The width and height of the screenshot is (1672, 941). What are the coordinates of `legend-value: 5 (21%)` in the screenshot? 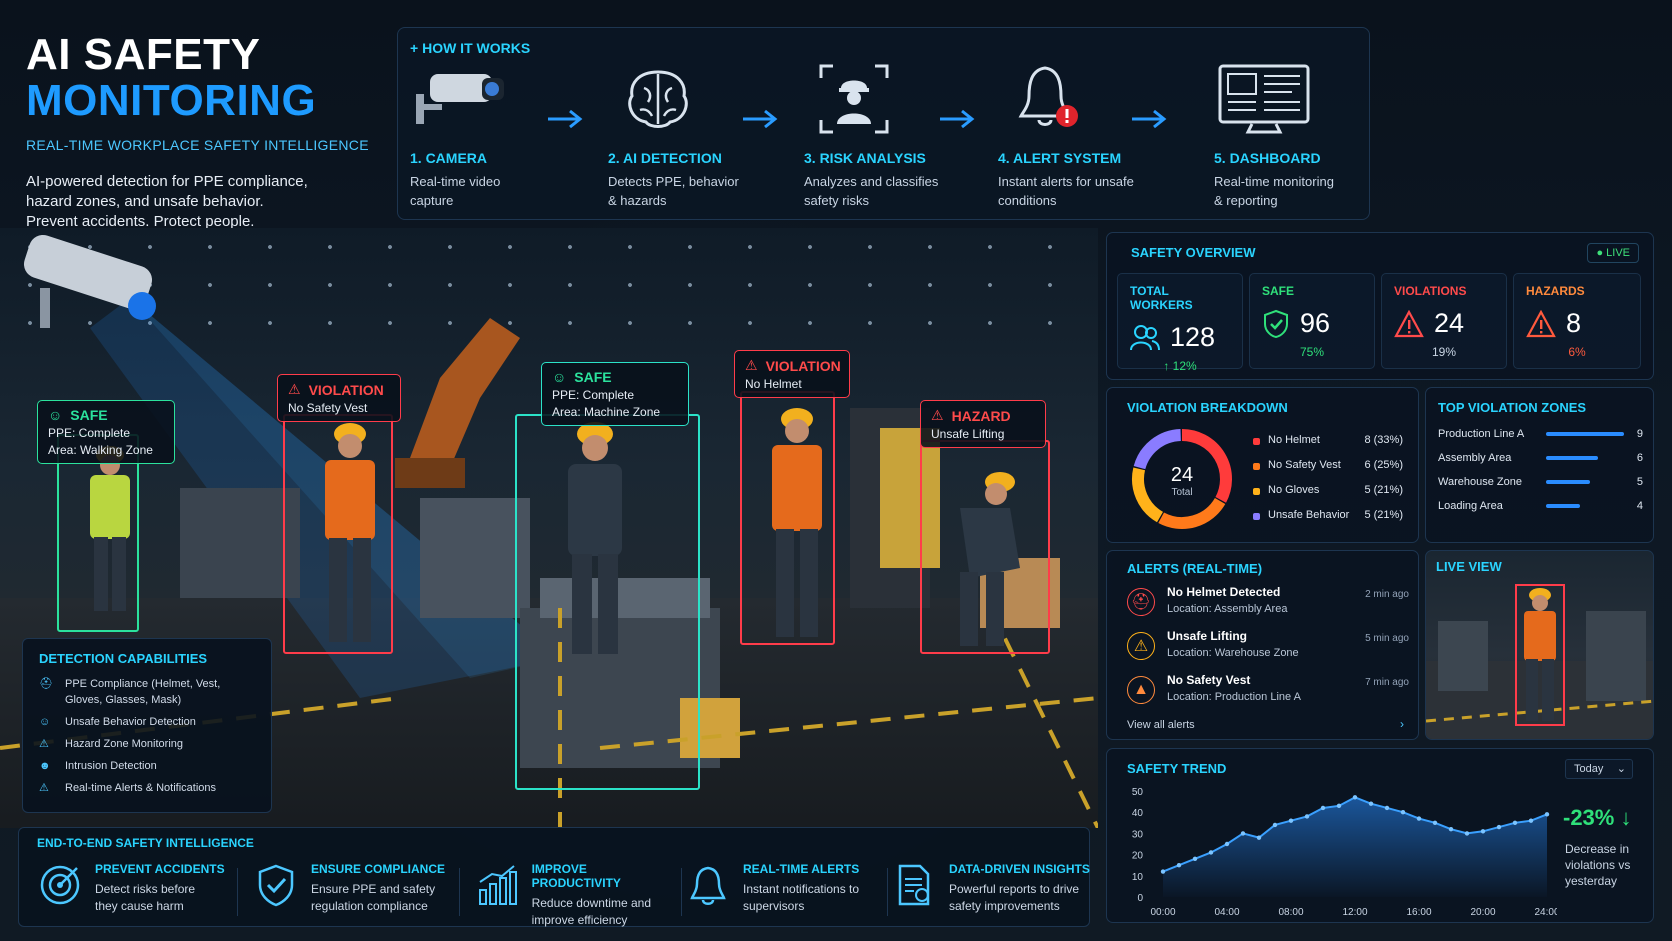 It's located at (1383, 490).